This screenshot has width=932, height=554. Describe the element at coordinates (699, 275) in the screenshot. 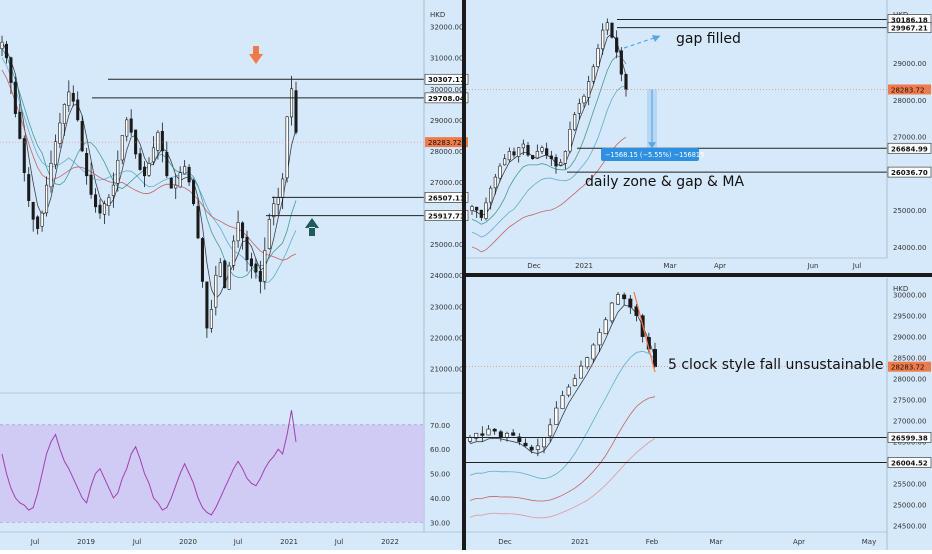

I see `horizontal-divider` at that location.